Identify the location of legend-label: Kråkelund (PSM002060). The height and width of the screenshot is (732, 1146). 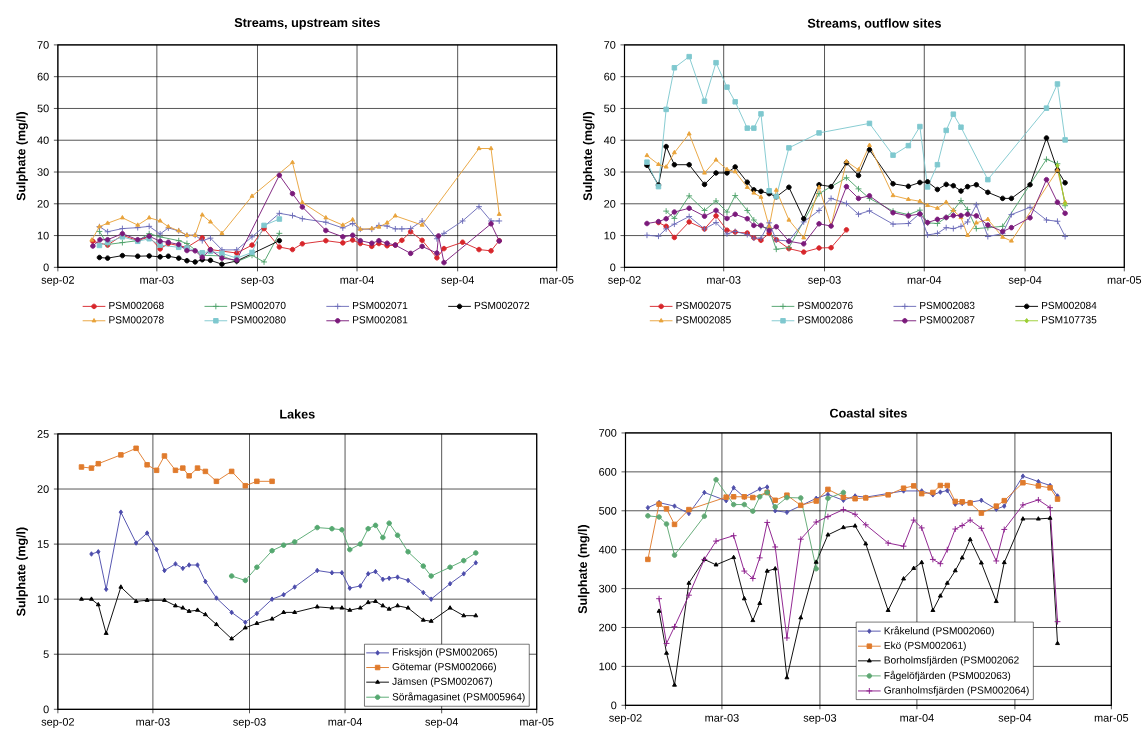
(939, 631).